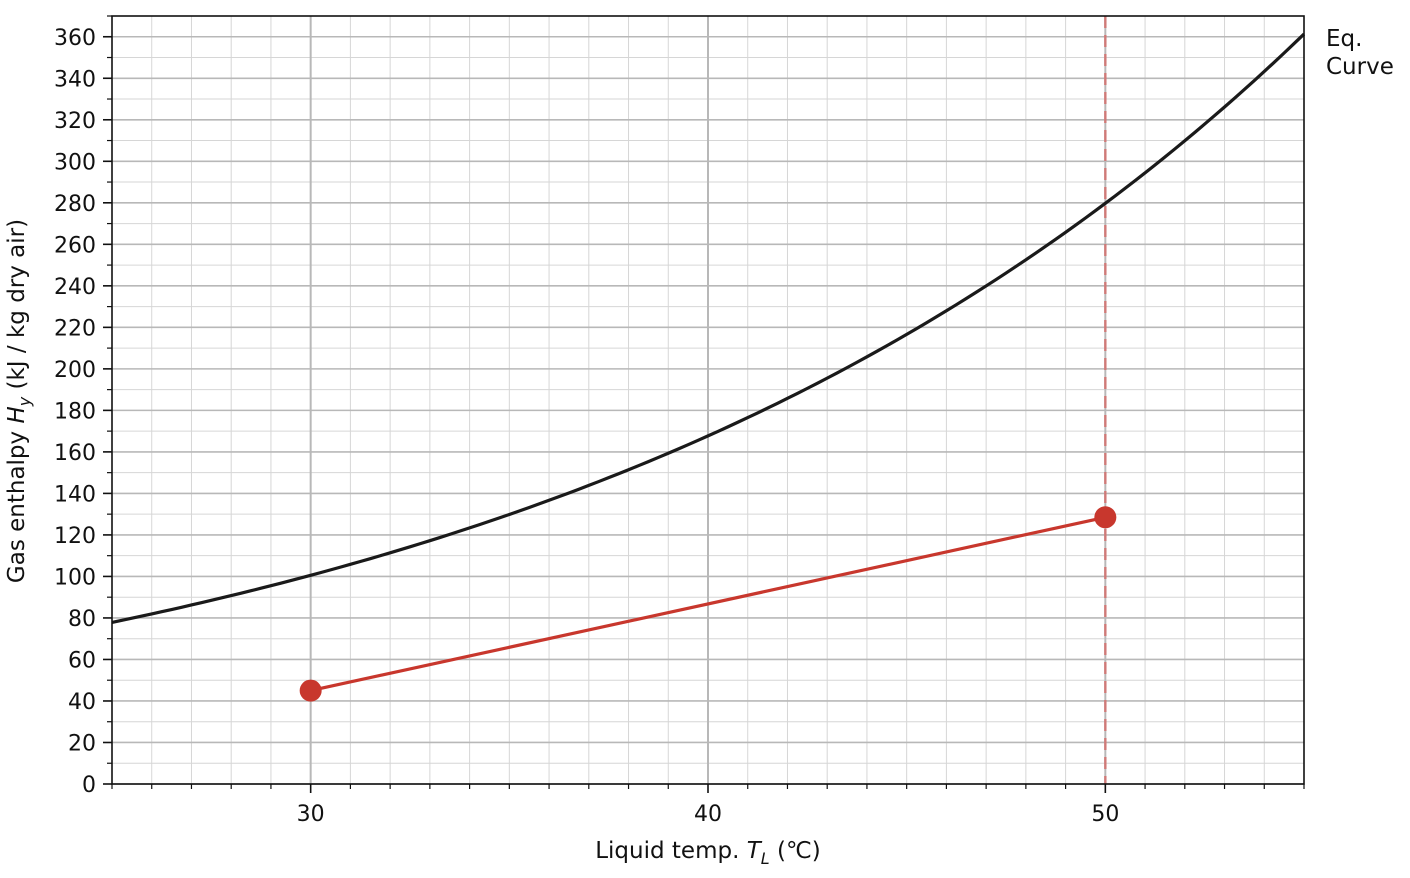 This screenshot has height=878, width=1410. What do you see at coordinates (795, 851) in the screenshot?
I see `x-axis-label-suffix: (℃)` at bounding box center [795, 851].